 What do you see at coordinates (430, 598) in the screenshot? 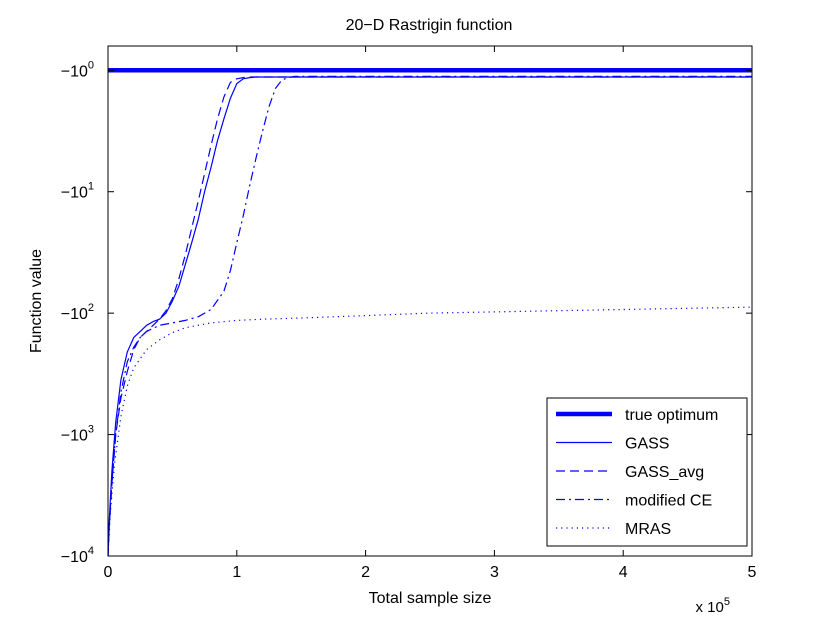
I see `x-axis-label: Total sample size` at bounding box center [430, 598].